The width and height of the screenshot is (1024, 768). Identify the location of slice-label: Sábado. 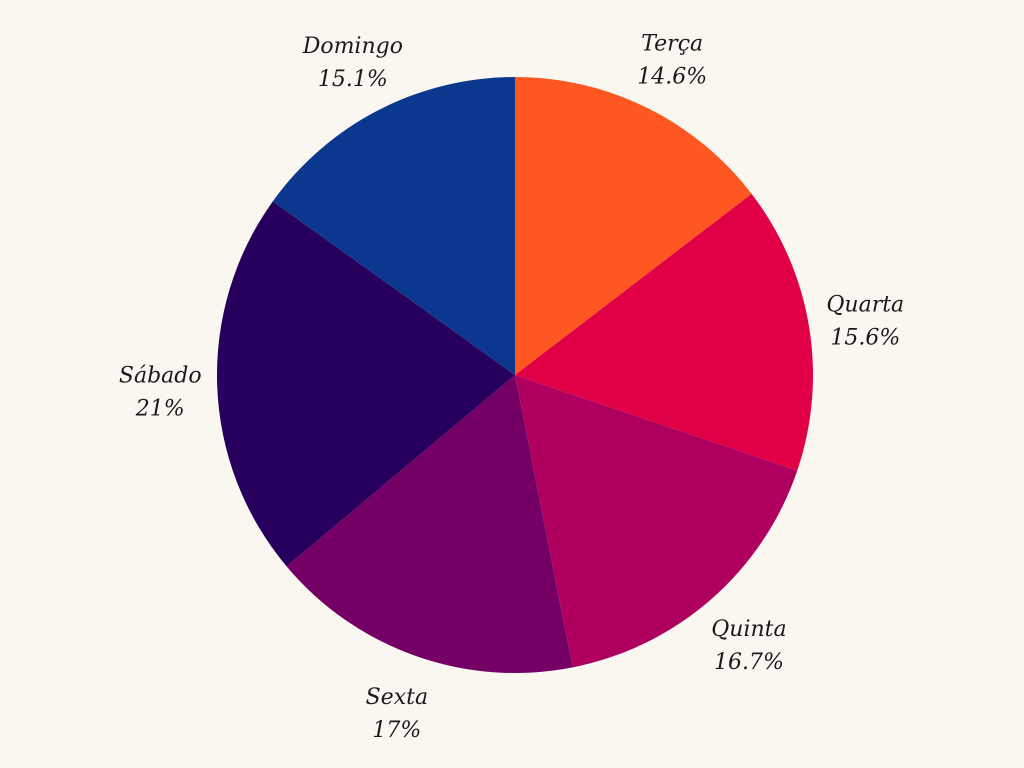
(160, 375).